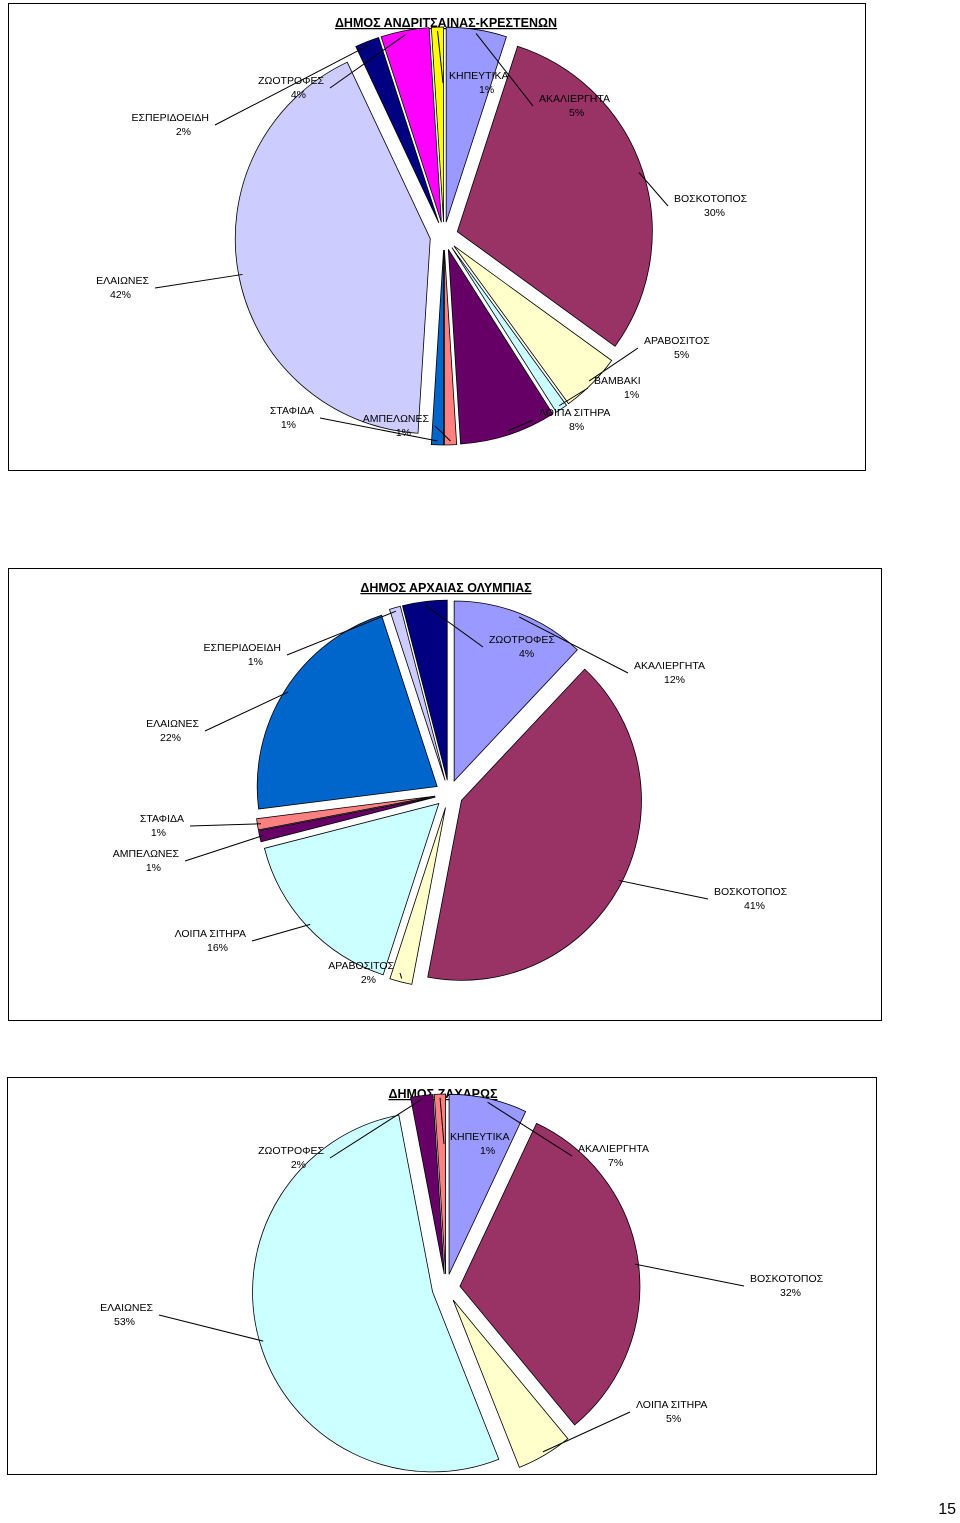 The height and width of the screenshot is (1523, 960). What do you see at coordinates (210, 934) in the screenshot?
I see `chart-2-label-name-3: ΛΟΙΠΑ ΣΙΤΗΡΑ` at bounding box center [210, 934].